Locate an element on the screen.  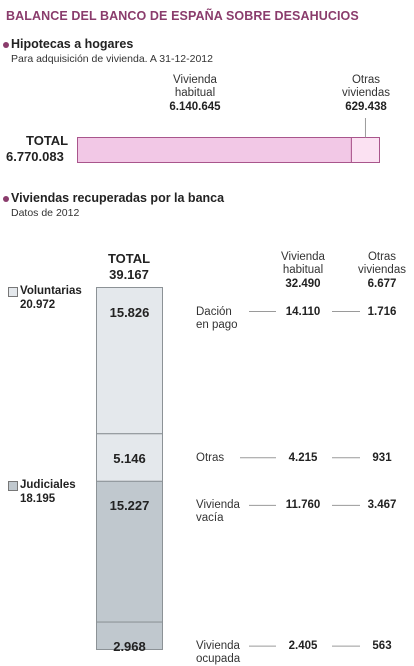
row-total-vivienda-vacia: 15.227 is located at coordinates (129, 506).